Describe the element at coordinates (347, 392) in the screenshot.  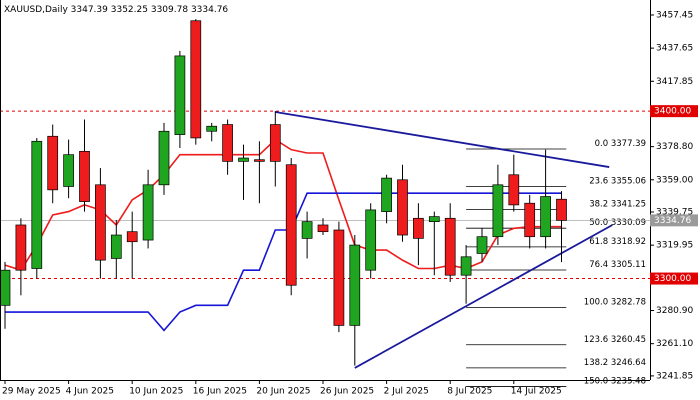
I see `x-tick-label: 26 Jun 2025` at that location.